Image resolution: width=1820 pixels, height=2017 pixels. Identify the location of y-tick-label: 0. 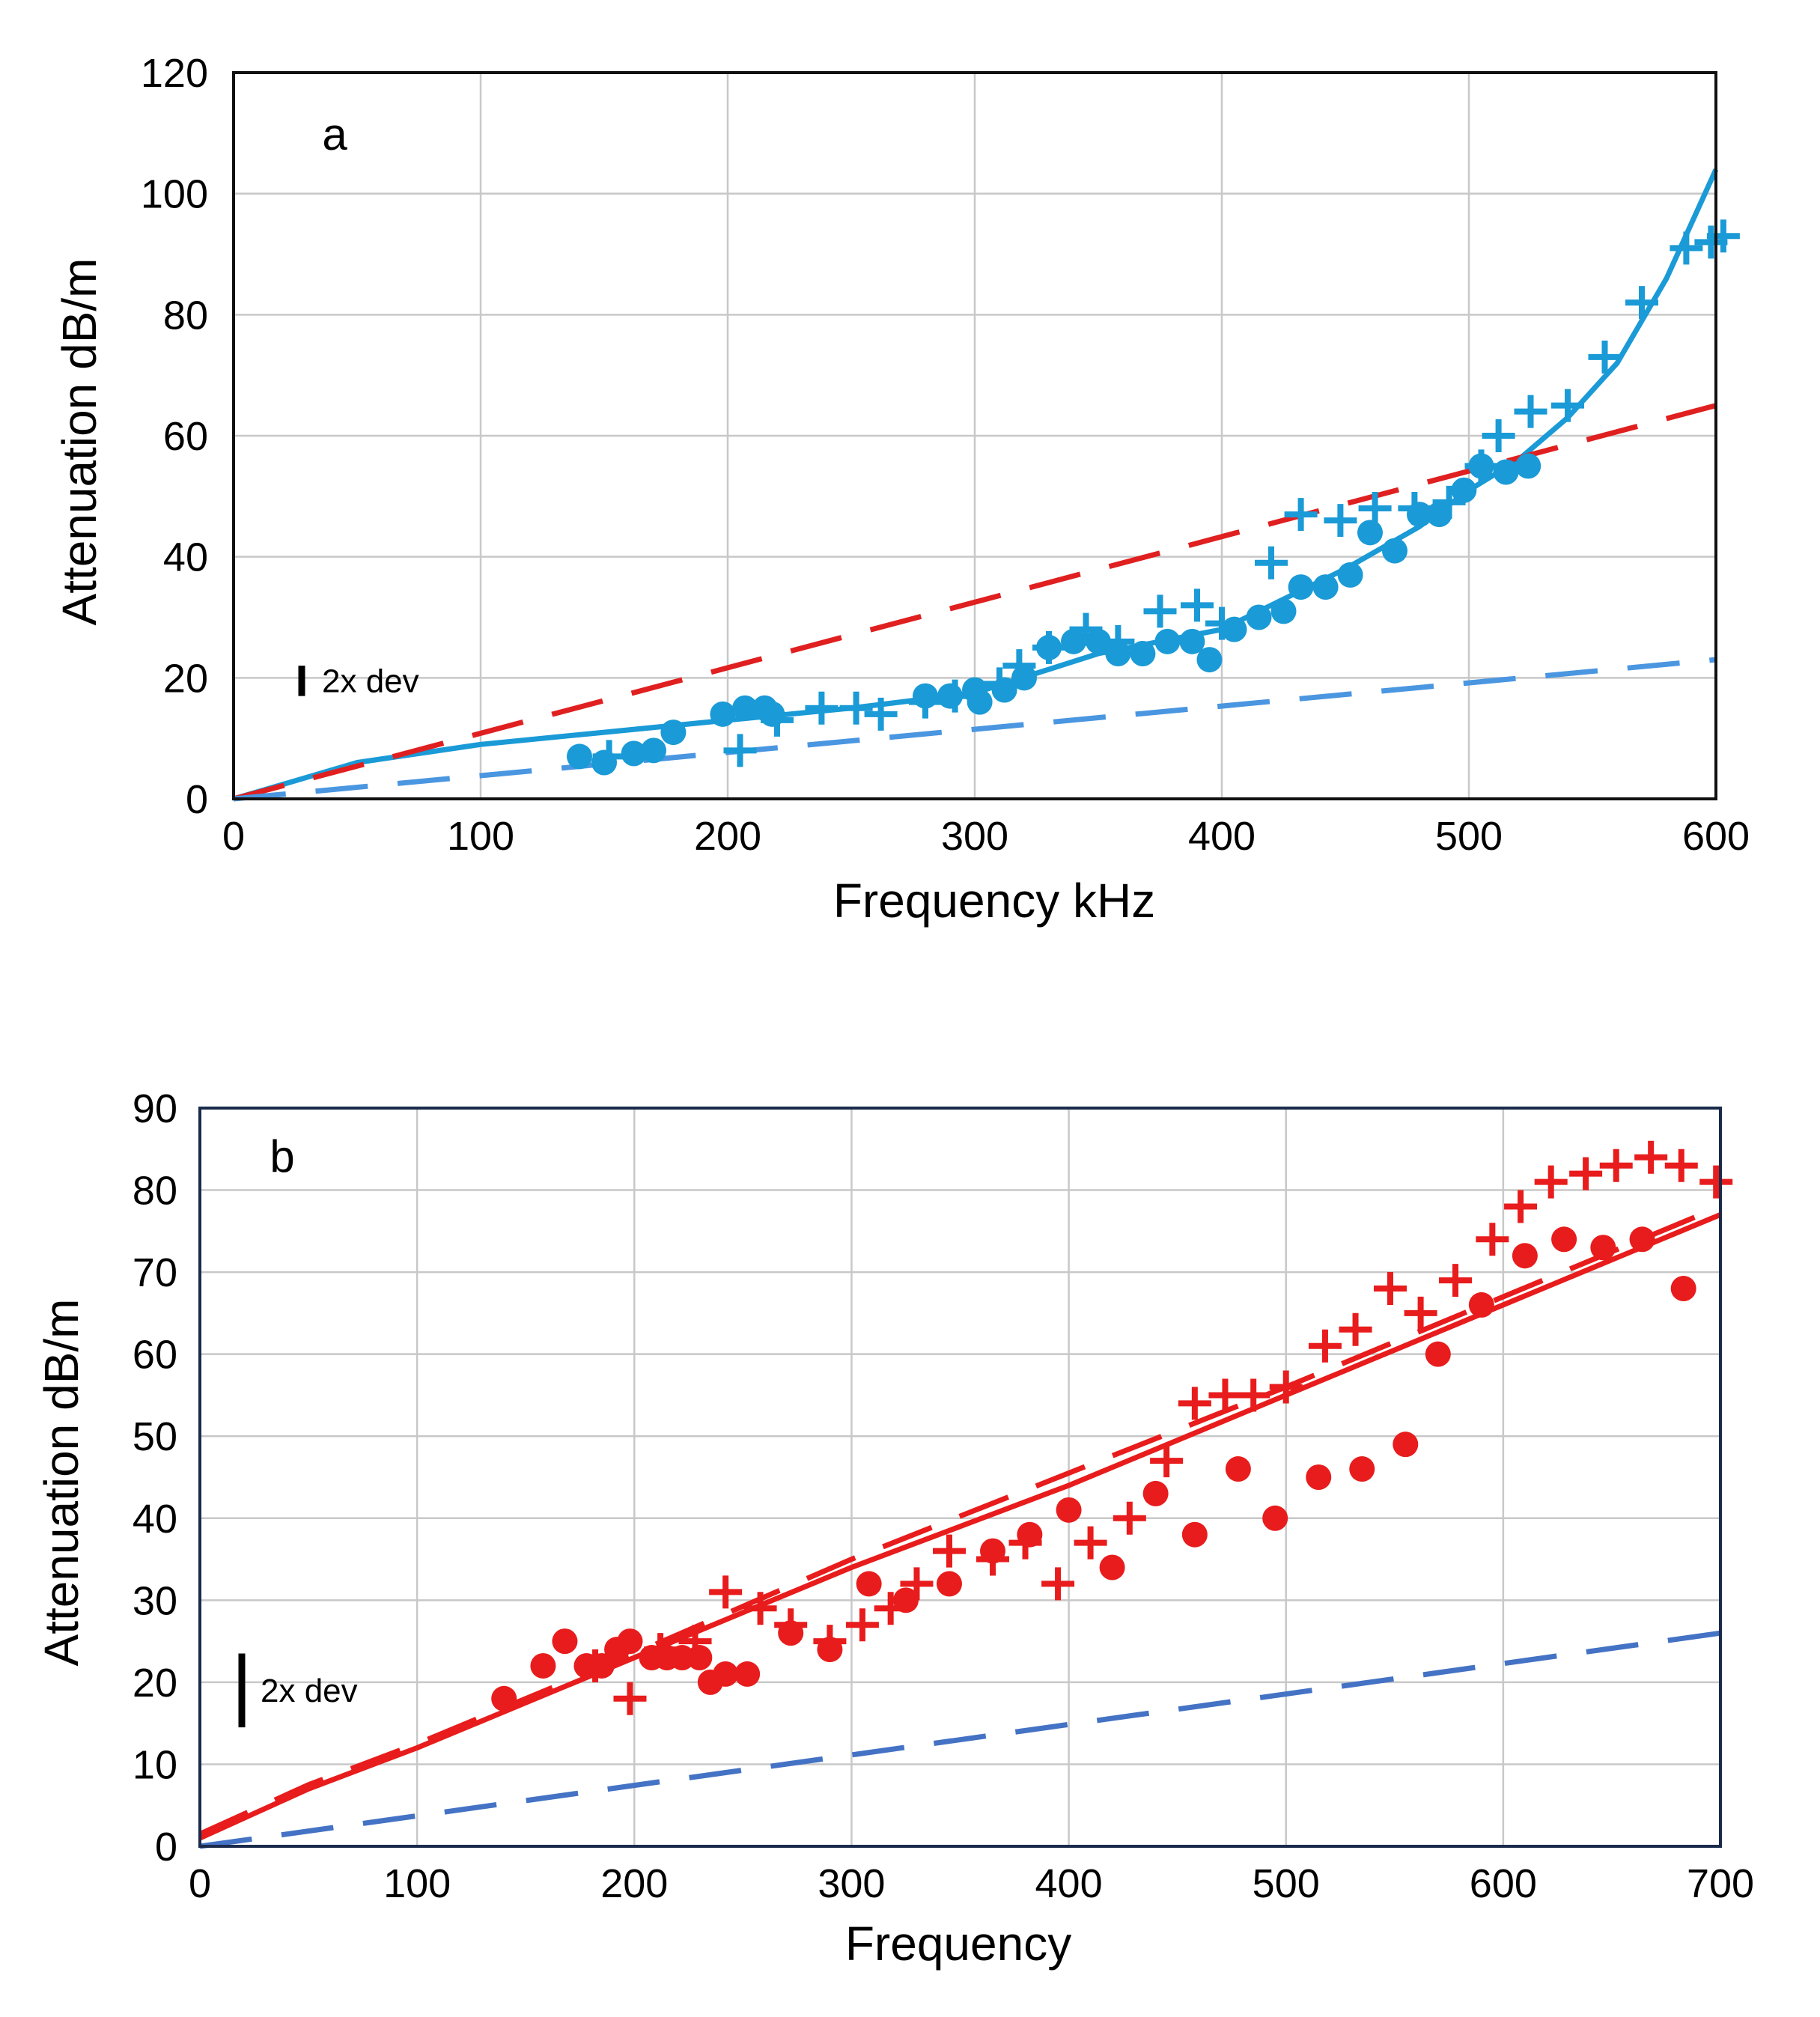
(166, 1847).